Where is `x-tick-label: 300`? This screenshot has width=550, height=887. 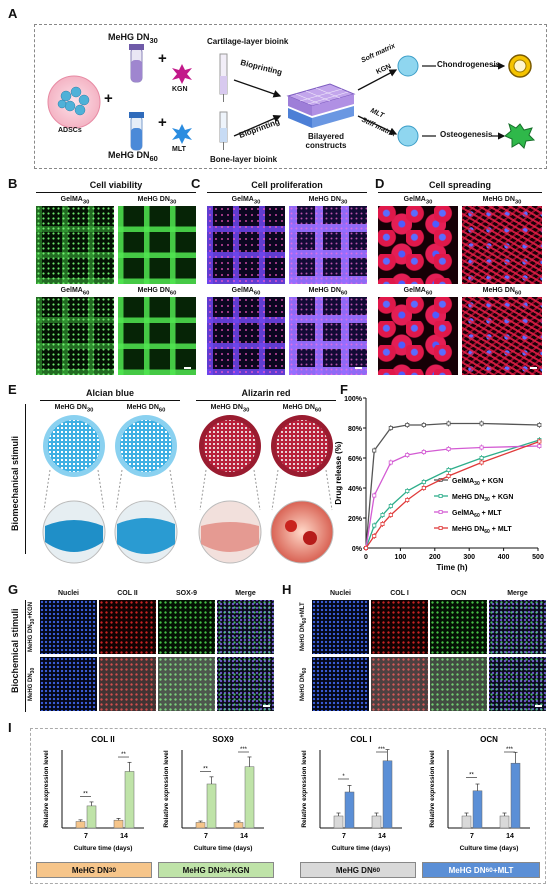
x-tick-label: 300 is located at coordinates (469, 557).